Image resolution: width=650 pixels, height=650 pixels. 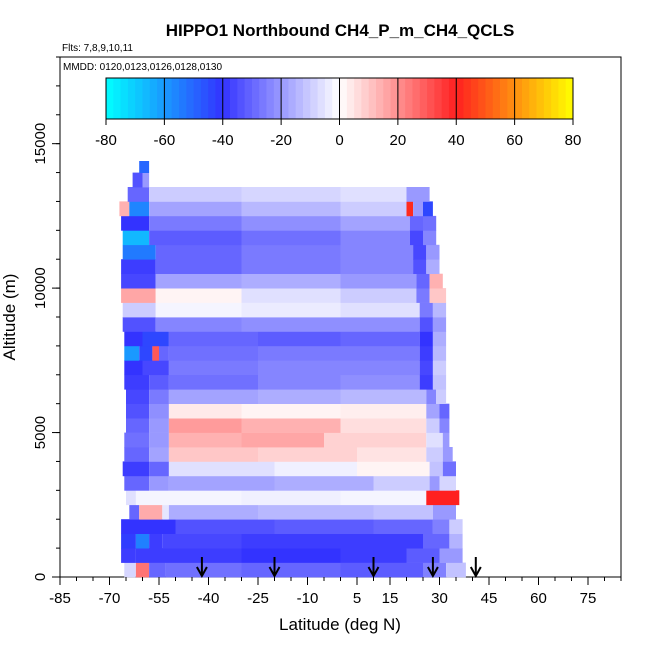 I want to click on y-axis-label: Altitude (m), so click(x=9, y=317).